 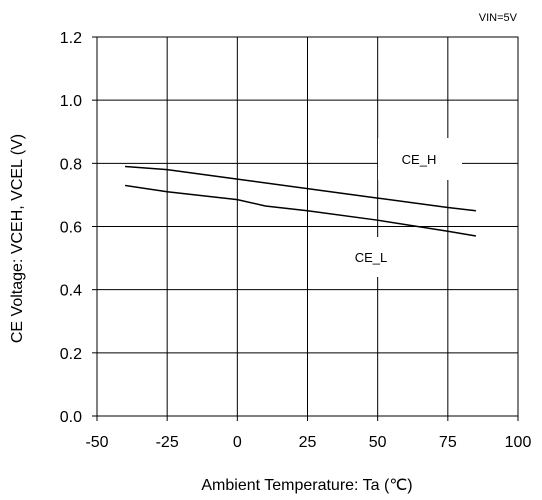 I want to click on y-tick-label: 0.0, so click(x=71, y=417).